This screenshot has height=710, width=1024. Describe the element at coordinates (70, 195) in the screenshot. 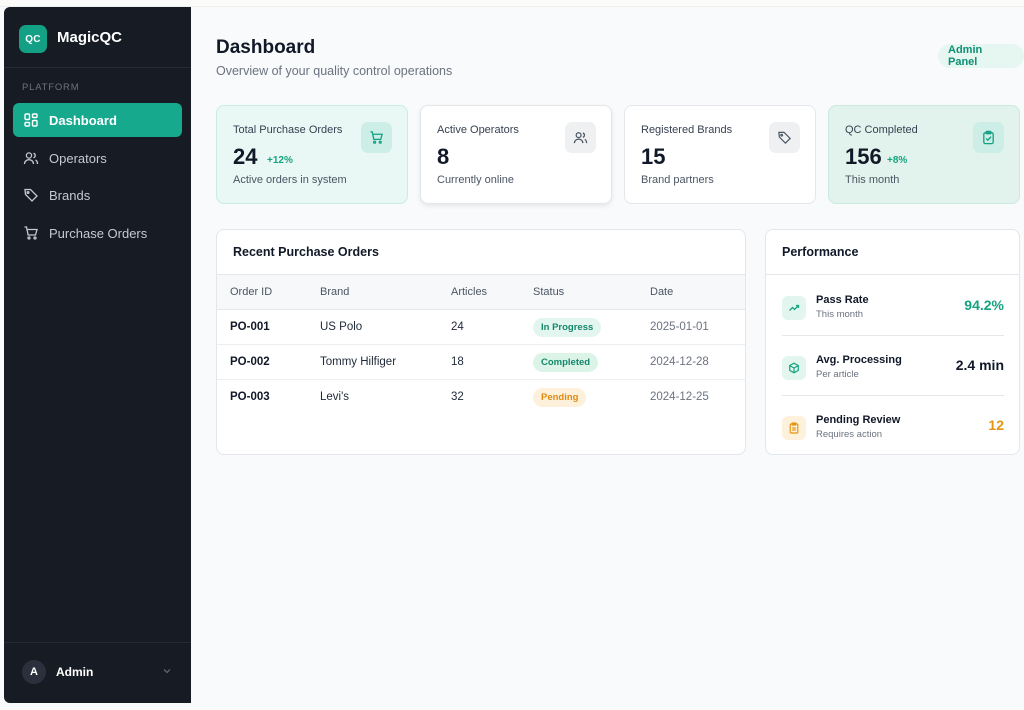

I see `sidebar-item-label: Brands` at that location.